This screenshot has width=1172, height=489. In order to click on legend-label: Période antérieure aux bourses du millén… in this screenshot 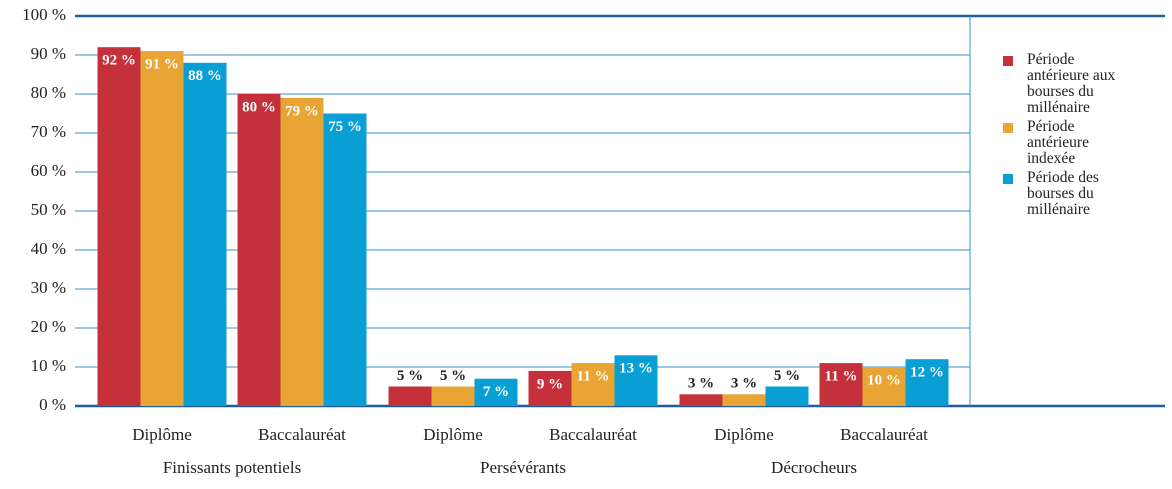, I will do `click(1071, 83)`.